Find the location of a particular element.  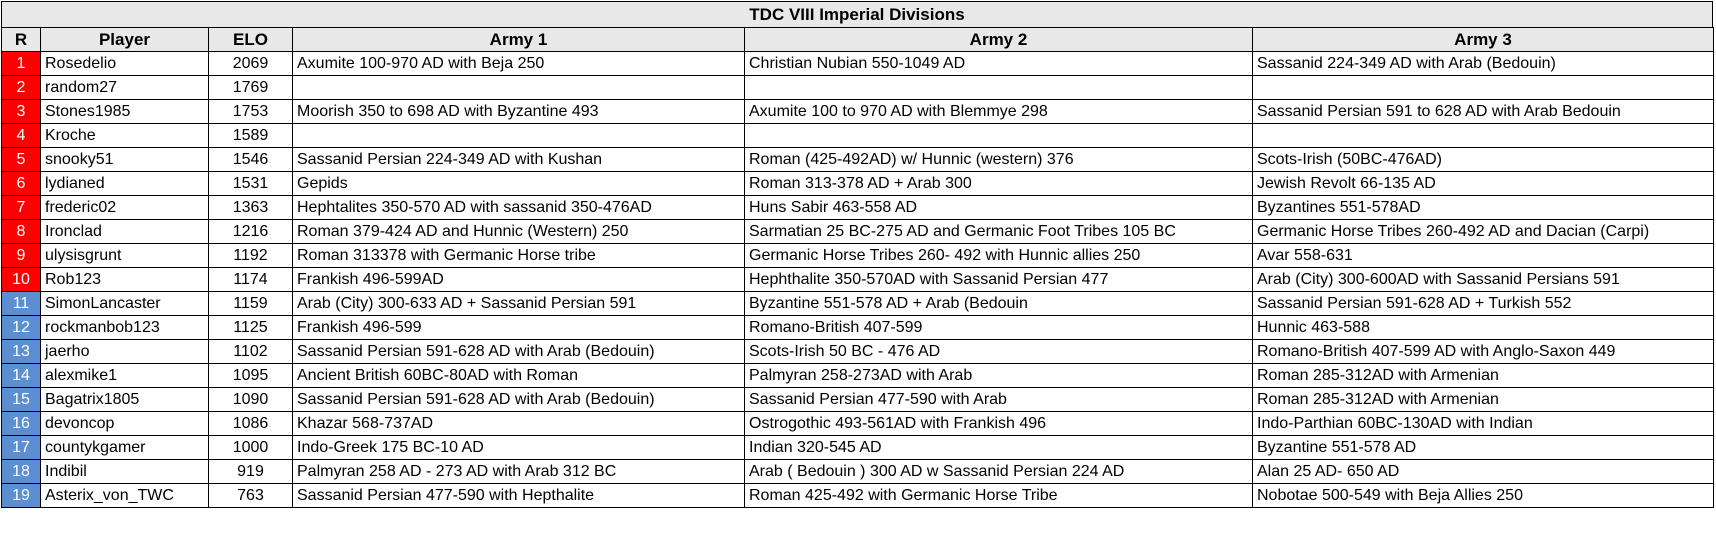

elo-cell: 1095 is located at coordinates (250, 375).